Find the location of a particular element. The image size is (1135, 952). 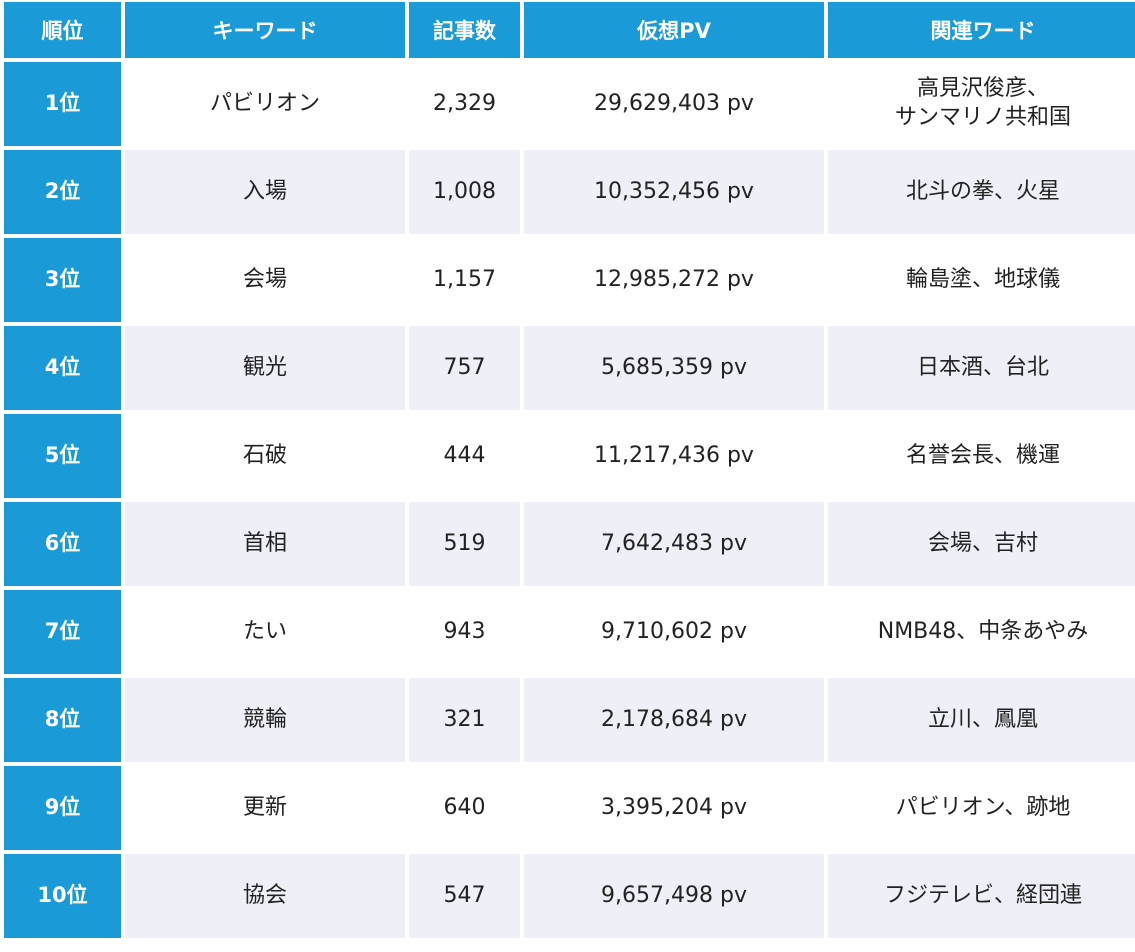

table-row: 10位 協会 547 9,657,498 pv フジテレビ、経団連 is located at coordinates (569, 896).